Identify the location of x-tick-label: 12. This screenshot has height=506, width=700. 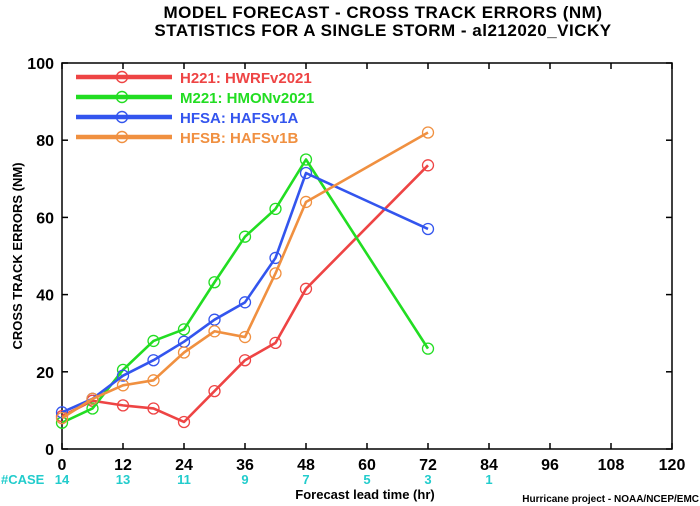
(123, 465).